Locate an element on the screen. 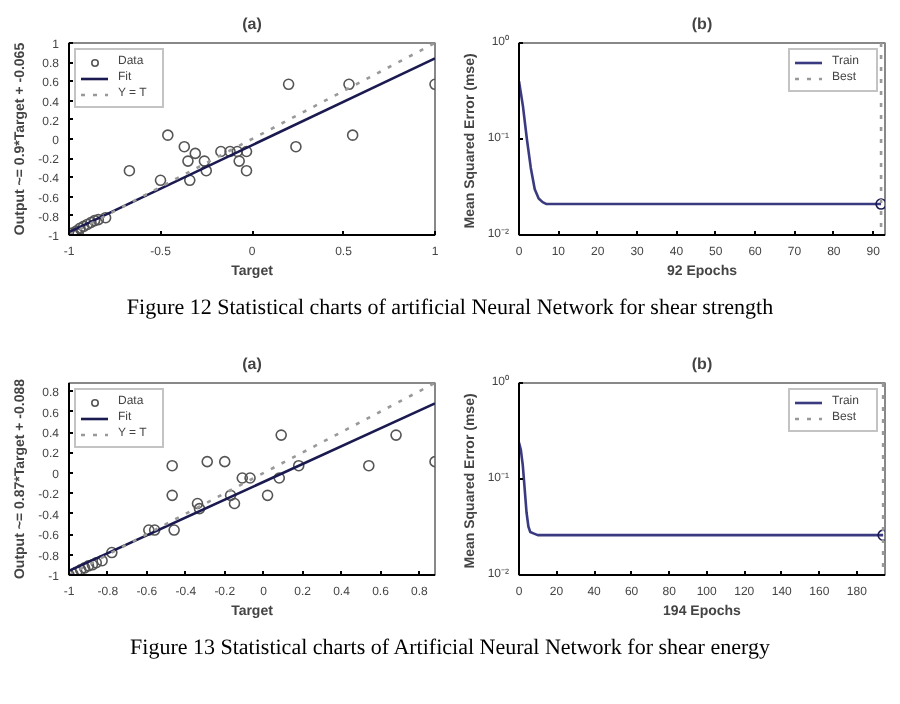  caption: Figure 13 Statistical charts of Artificial Neural Network for shear energy is located at coordinates (450, 649).